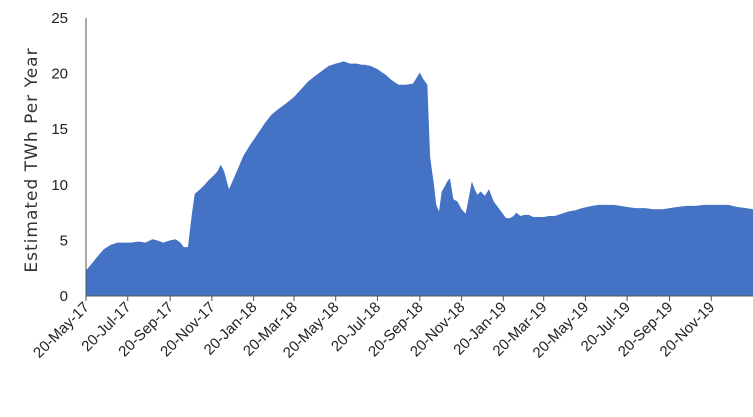  Describe the element at coordinates (64, 296) in the screenshot. I see `y-tick-label: 0` at that location.